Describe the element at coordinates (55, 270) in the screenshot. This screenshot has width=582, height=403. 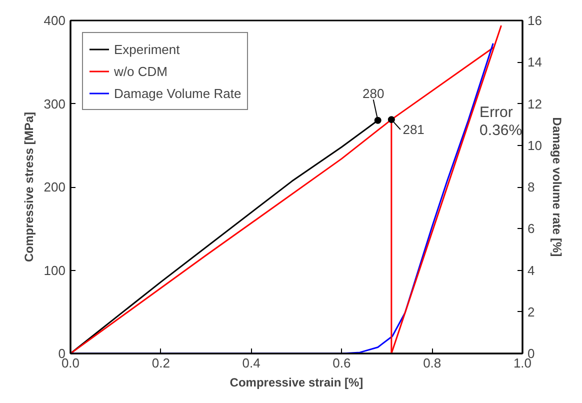
I see `y-tick-label: 100` at that location.